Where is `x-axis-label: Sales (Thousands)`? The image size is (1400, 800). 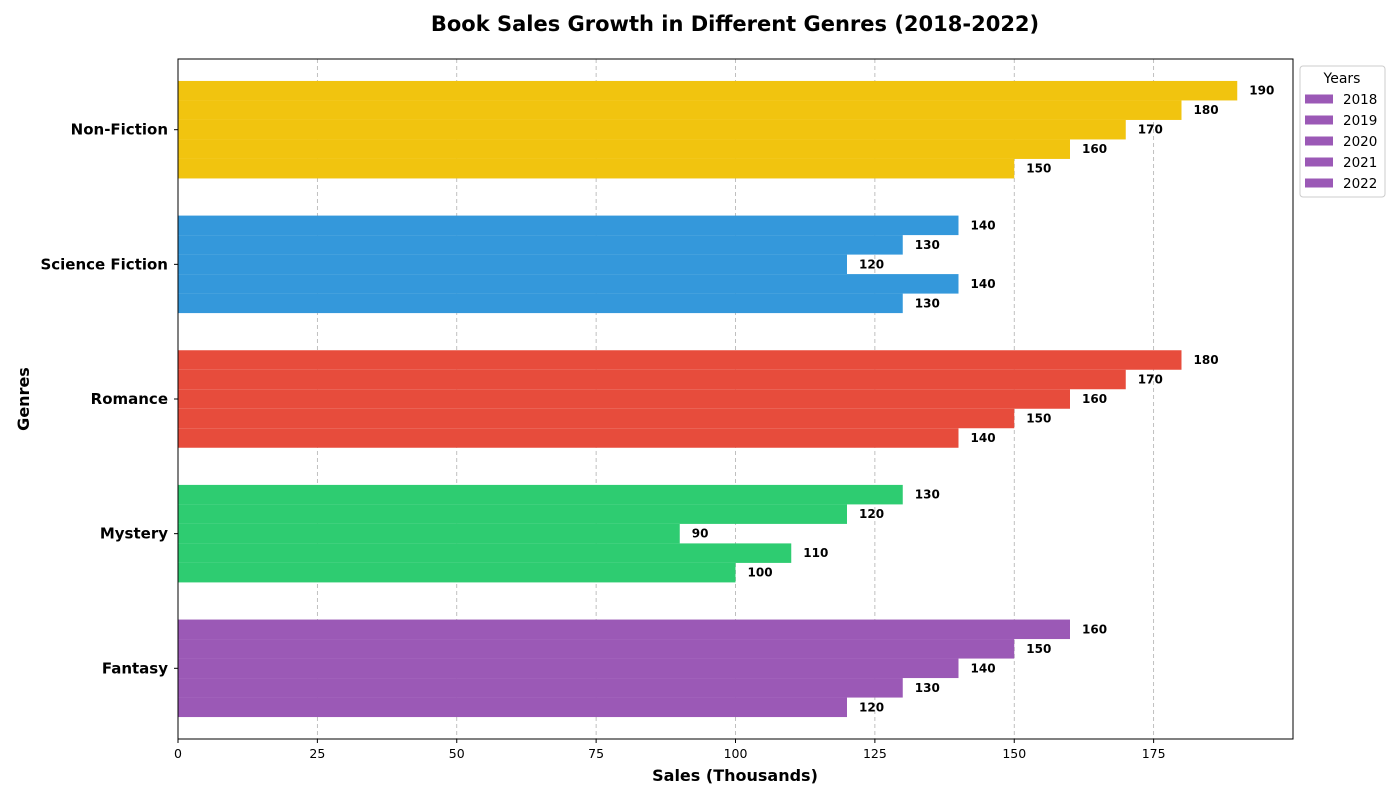
x-axis-label: Sales (Thousands) is located at coordinates (735, 775).